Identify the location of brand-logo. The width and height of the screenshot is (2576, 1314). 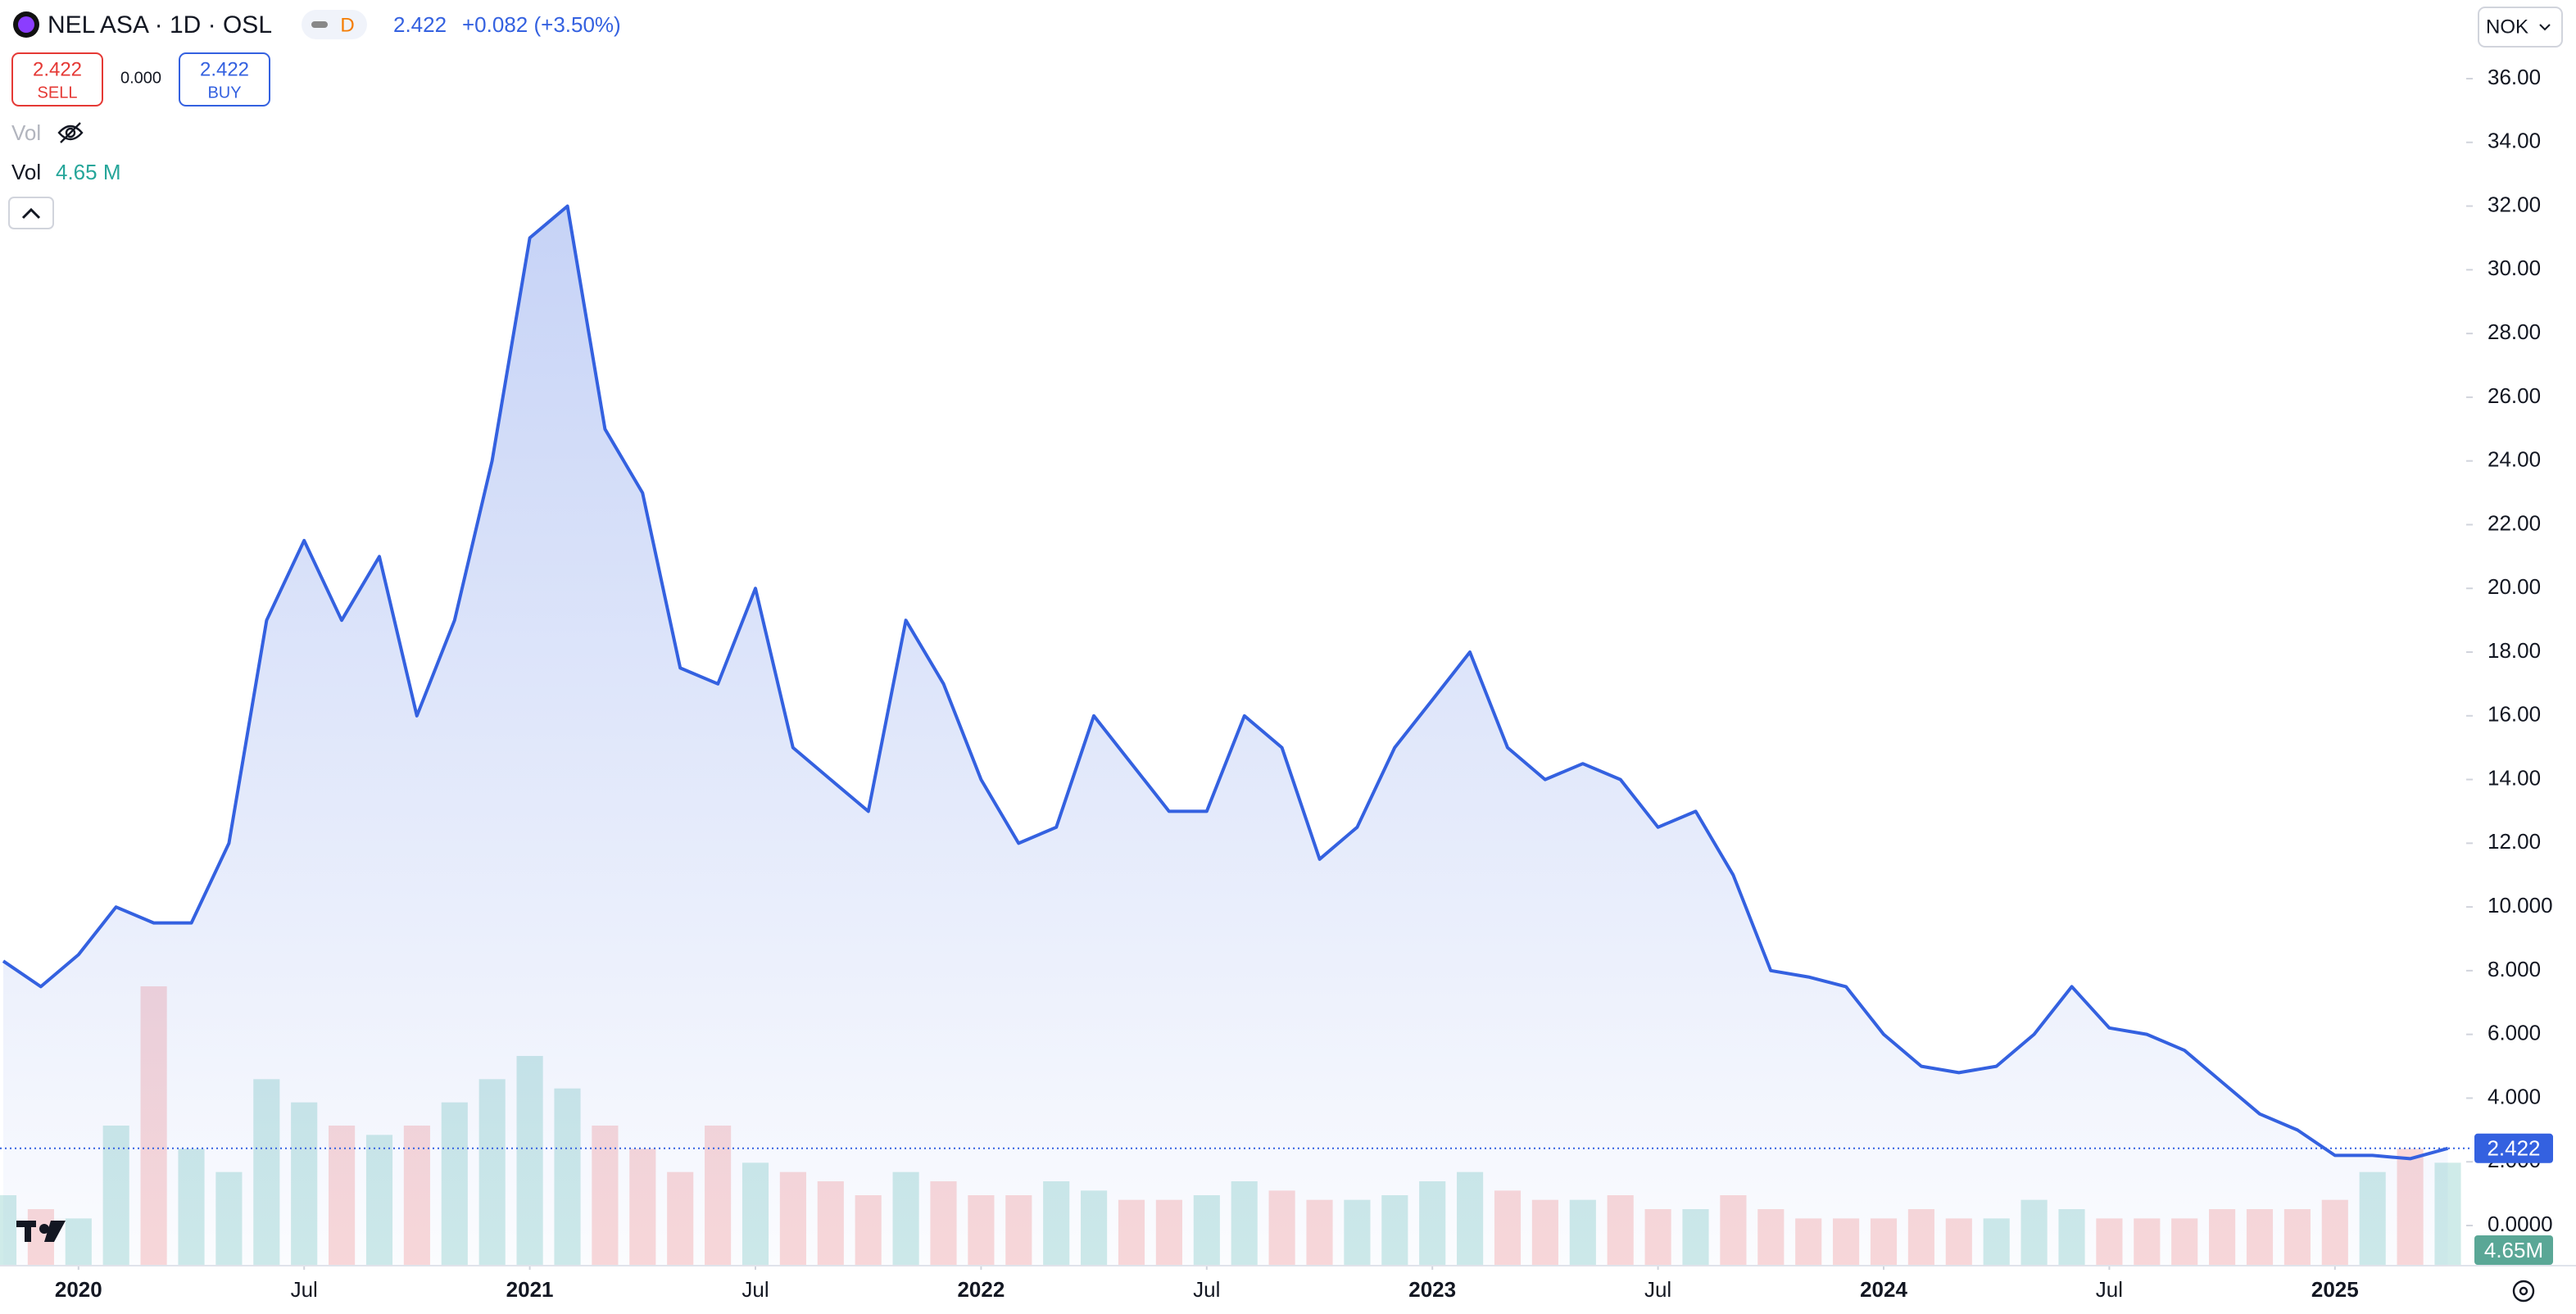
(41, 1231).